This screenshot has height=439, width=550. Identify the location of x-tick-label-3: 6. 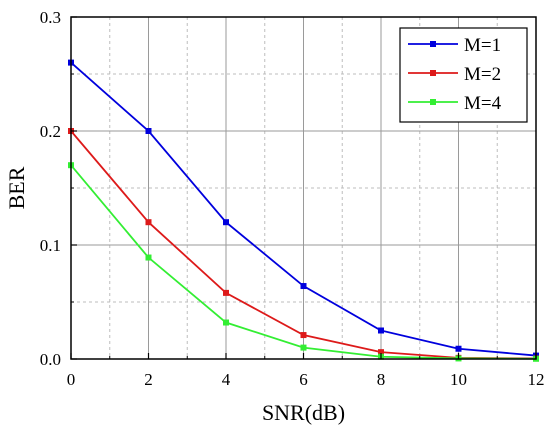
(303, 379).